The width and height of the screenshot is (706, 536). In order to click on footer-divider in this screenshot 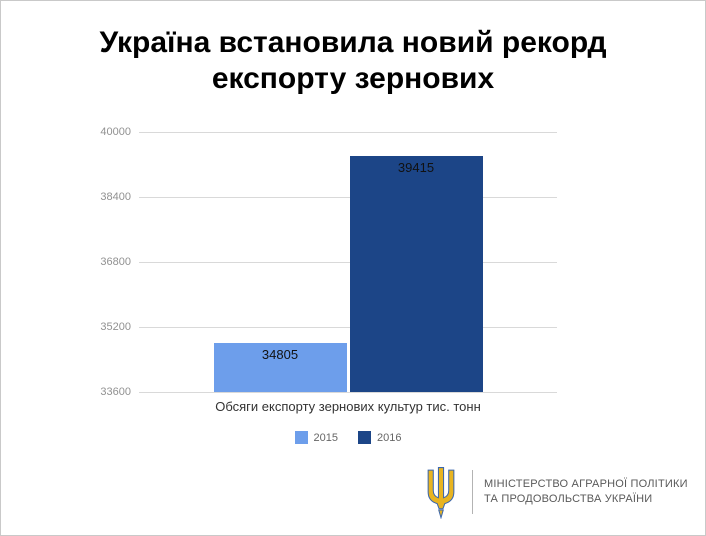, I will do `click(472, 492)`.